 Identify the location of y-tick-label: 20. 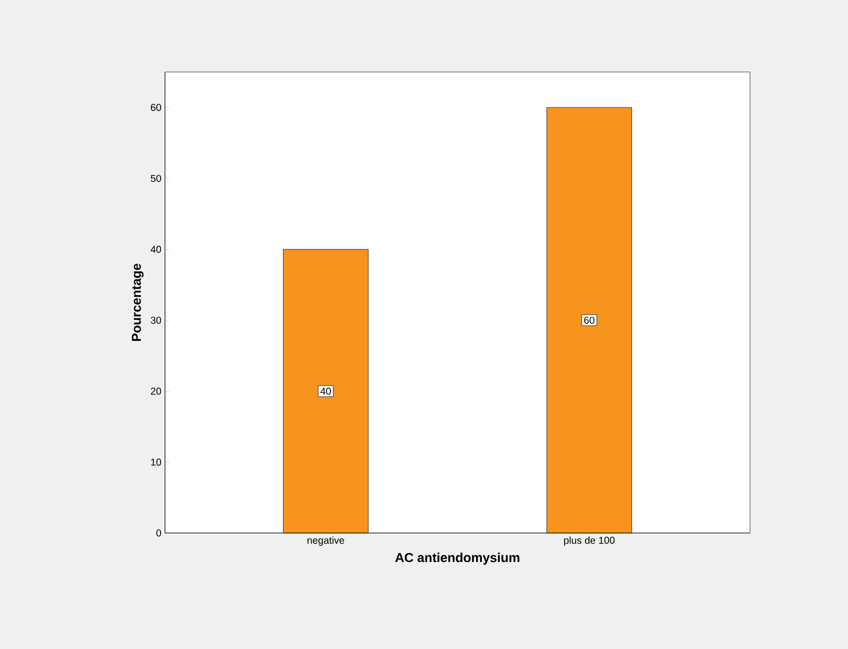
(156, 391).